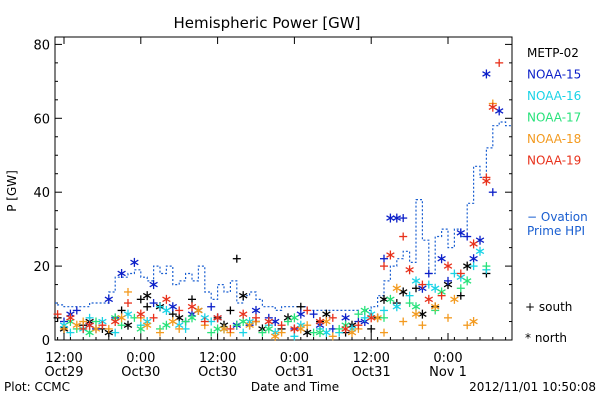 The image size is (600, 400). I want to click on x-tick-date-label: Nov 1, so click(448, 372).